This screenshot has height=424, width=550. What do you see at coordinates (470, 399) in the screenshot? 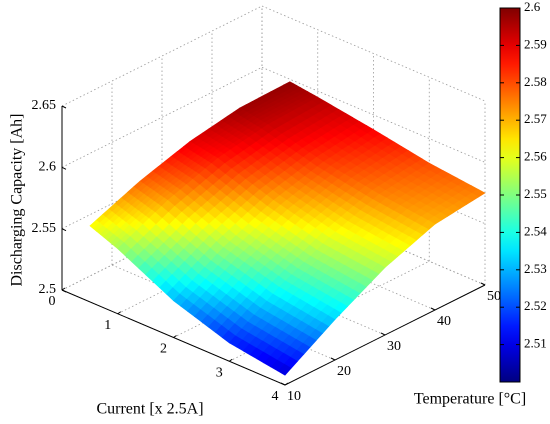
I see `y-axis-label: Temperature [°C]` at bounding box center [470, 399].